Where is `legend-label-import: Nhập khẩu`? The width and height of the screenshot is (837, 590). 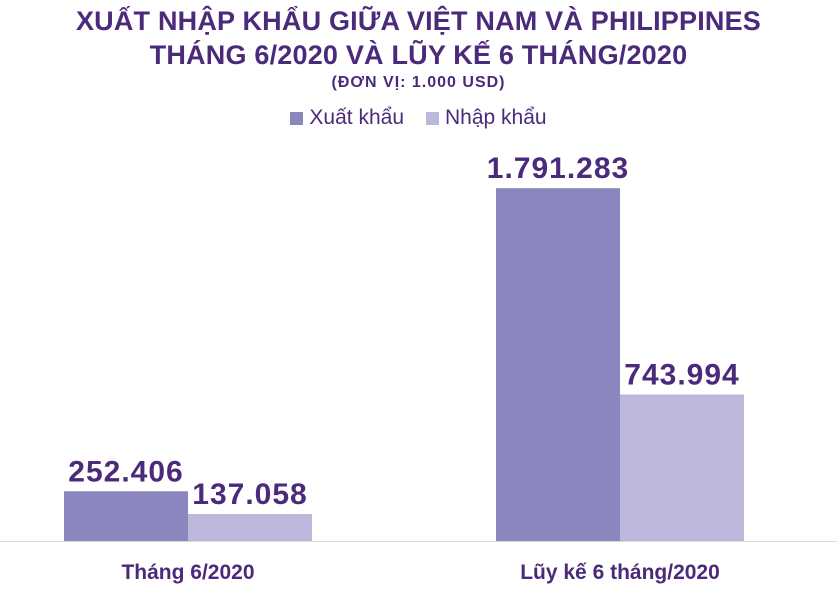 legend-label-import: Nhập khẩu is located at coordinates (496, 117).